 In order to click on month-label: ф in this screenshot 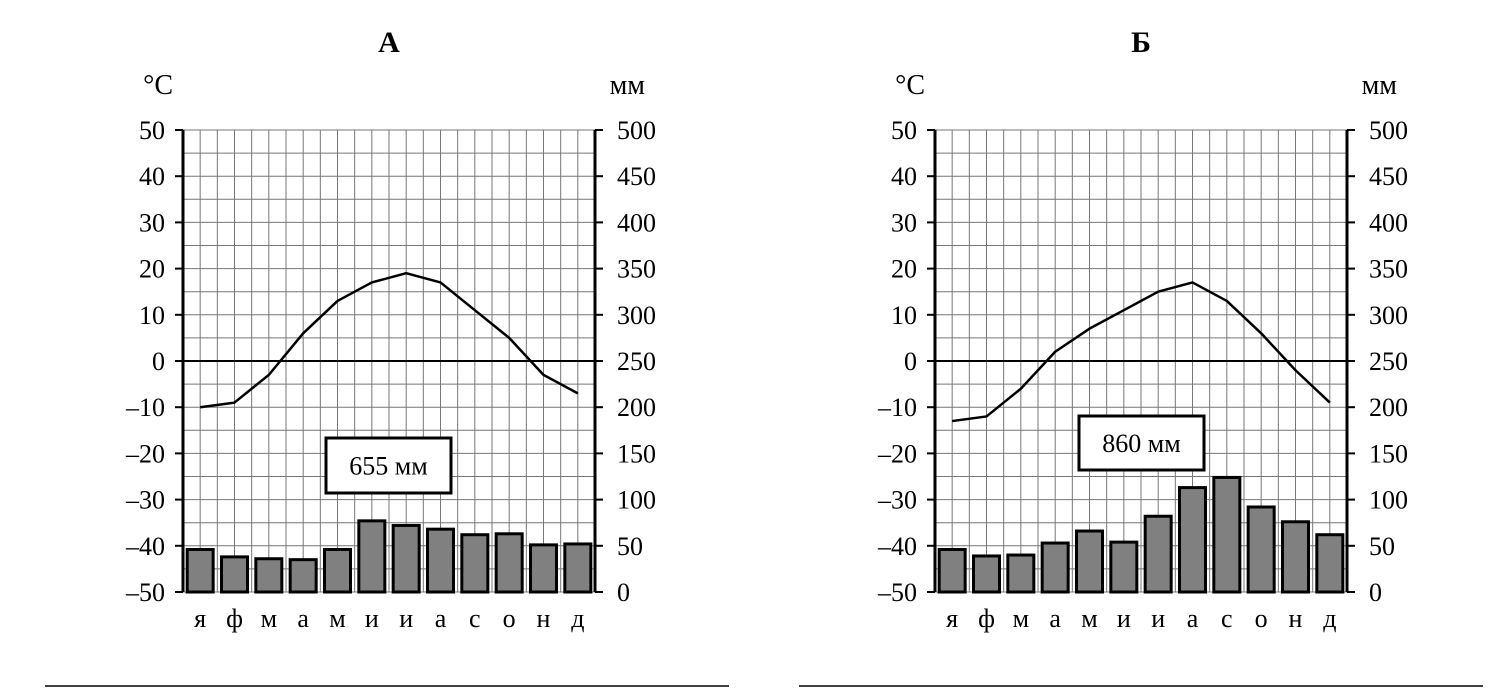, I will do `click(234, 618)`.